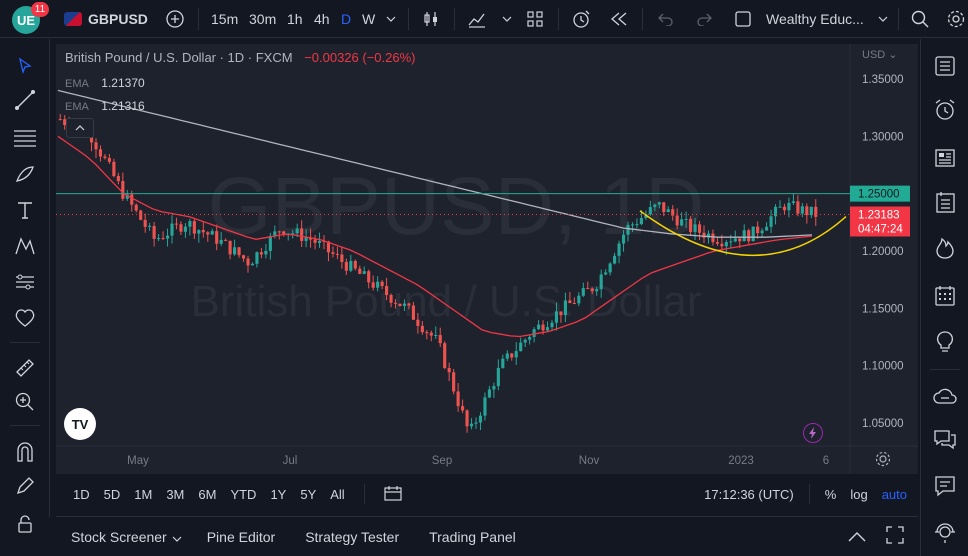 This screenshot has width=968, height=556. Describe the element at coordinates (945, 342) in the screenshot. I see `ideas-lightbulb-icon` at that location.